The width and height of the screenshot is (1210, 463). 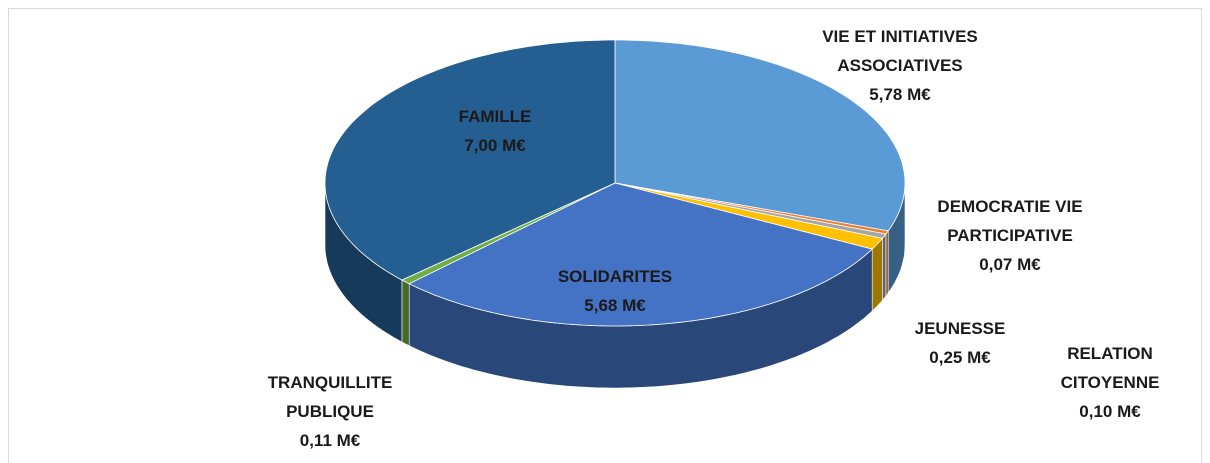 I want to click on slice-label: VIE ET INITIATIVES ASSOCIATIVES 5,78 M€, so click(x=900, y=65).